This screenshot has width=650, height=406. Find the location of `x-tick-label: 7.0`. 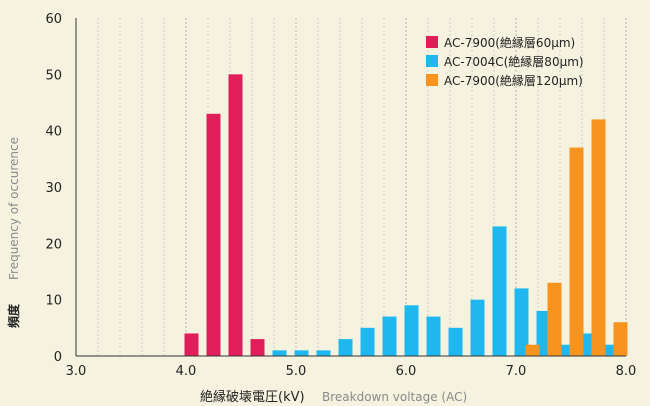

x-tick-label: 7.0 is located at coordinates (516, 371).